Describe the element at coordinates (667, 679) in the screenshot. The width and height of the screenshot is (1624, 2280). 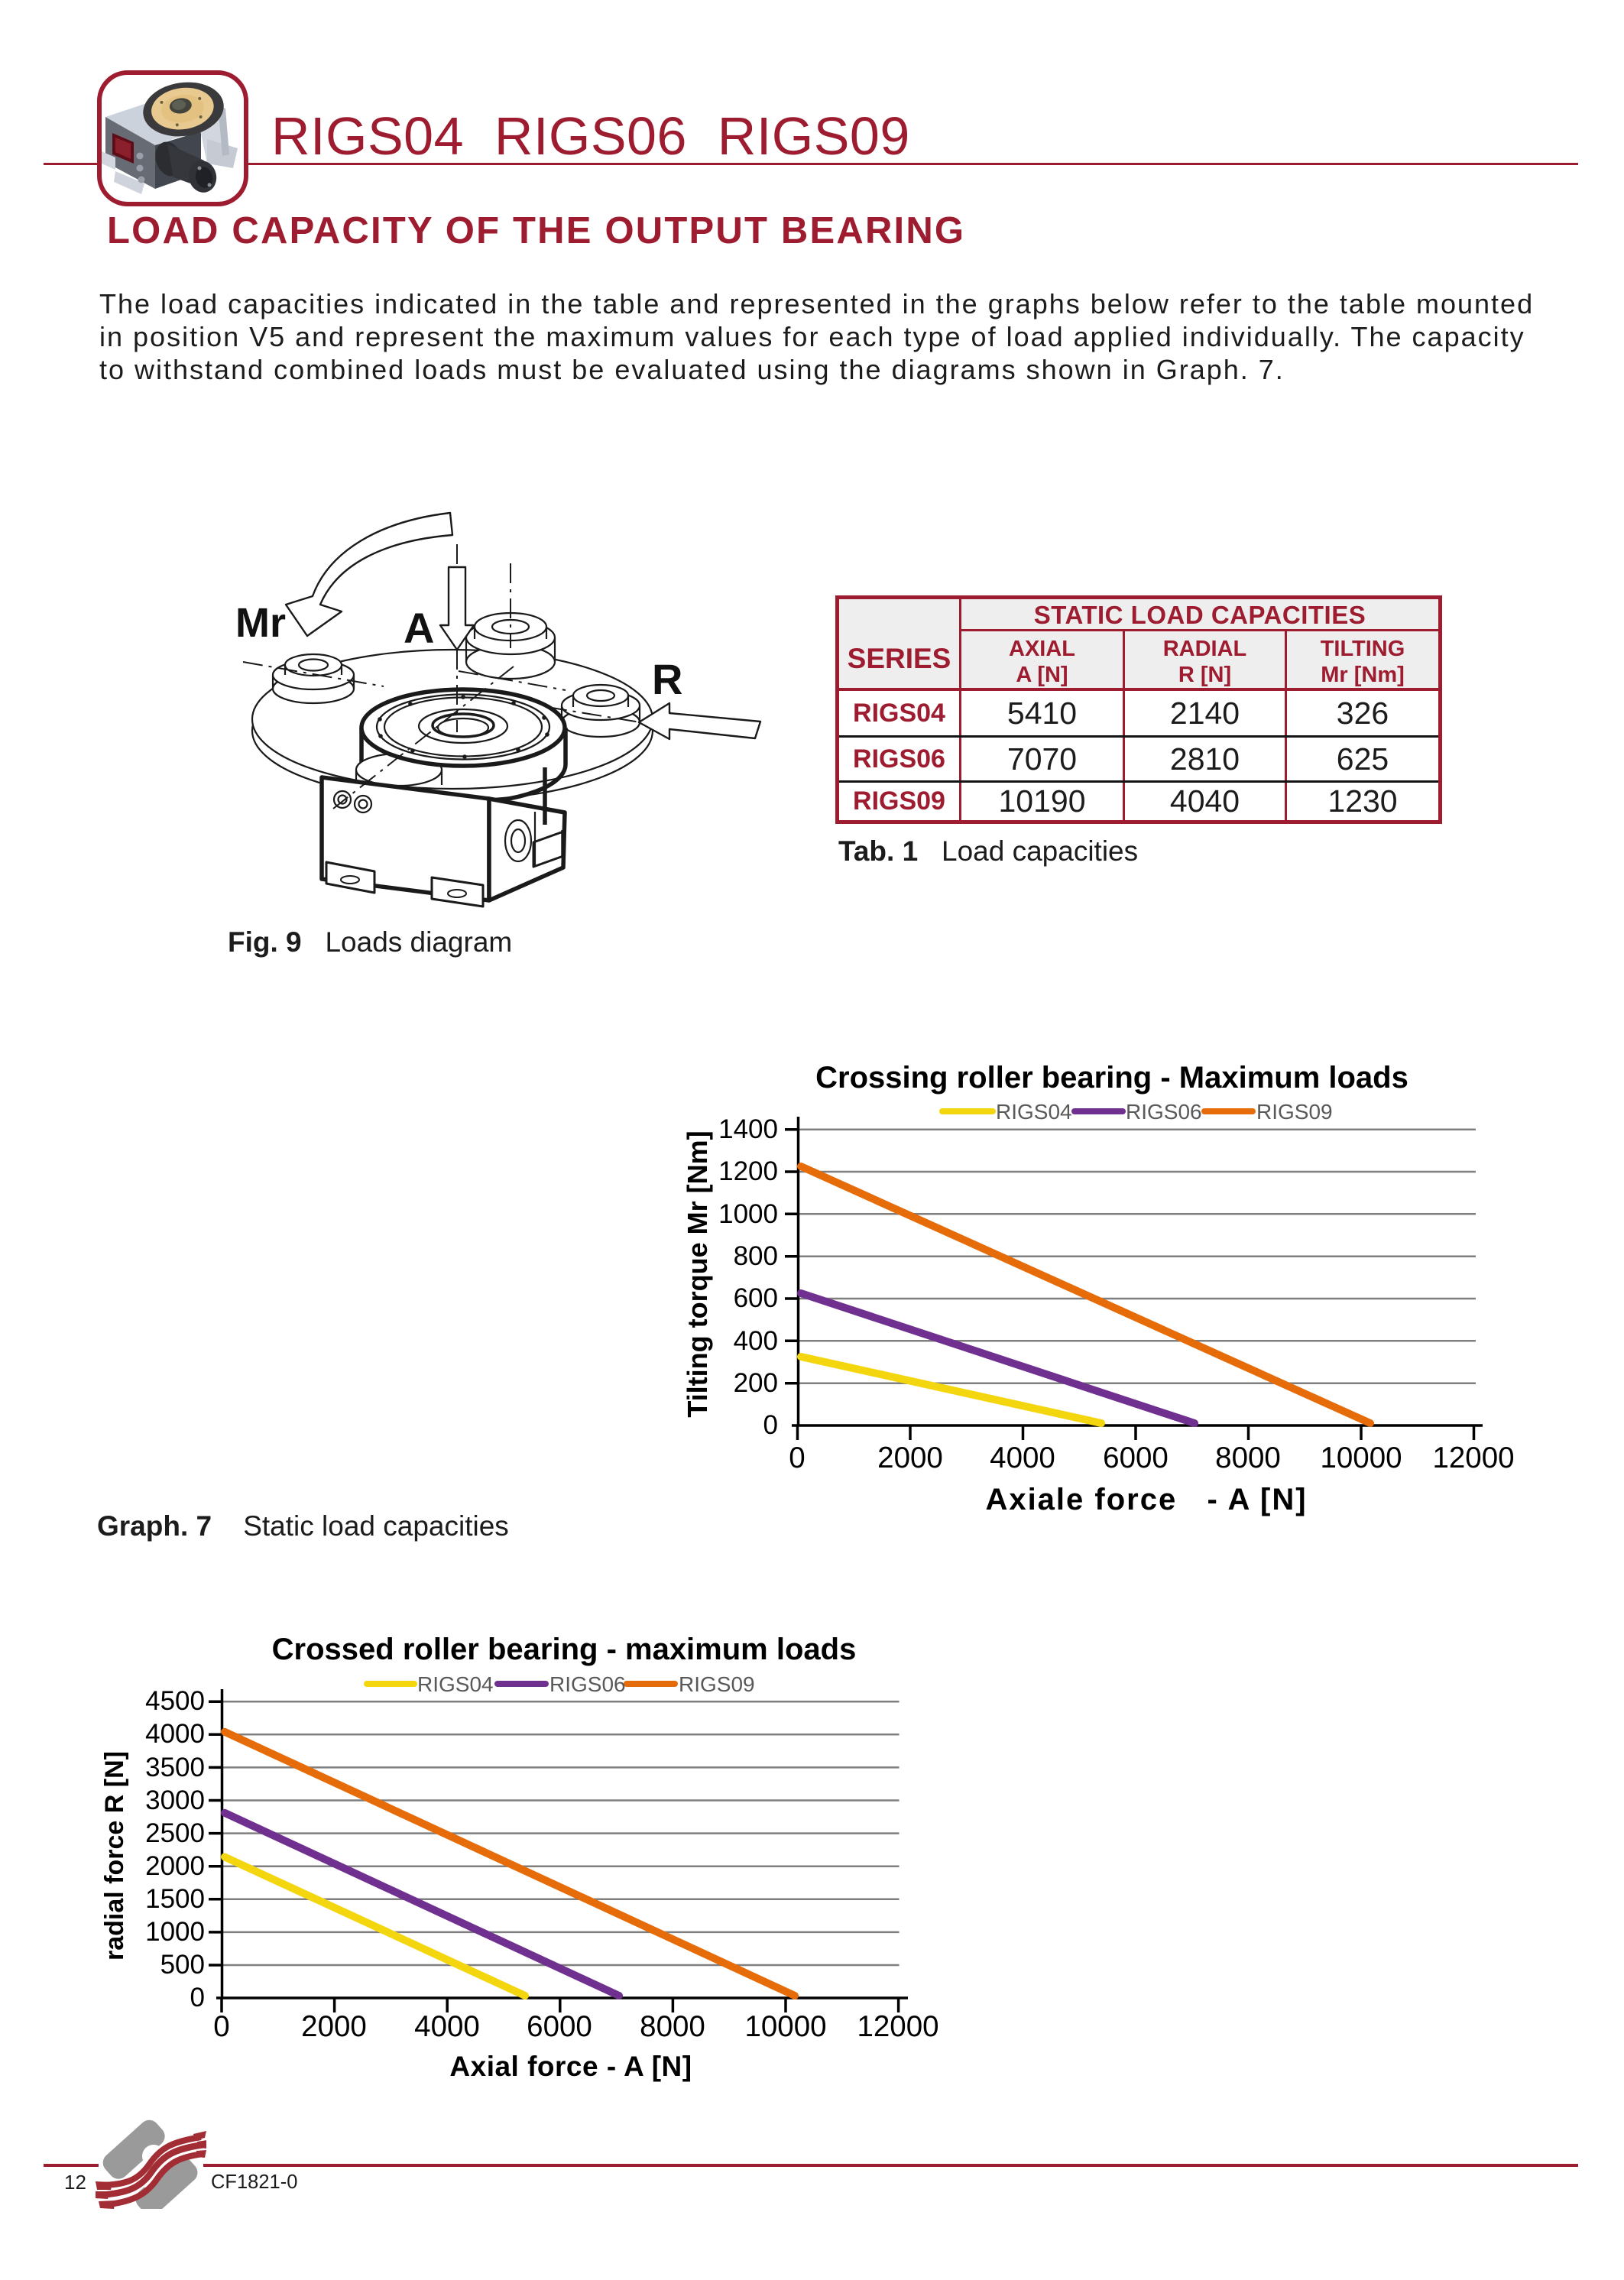
I see `svg-text: R` at that location.